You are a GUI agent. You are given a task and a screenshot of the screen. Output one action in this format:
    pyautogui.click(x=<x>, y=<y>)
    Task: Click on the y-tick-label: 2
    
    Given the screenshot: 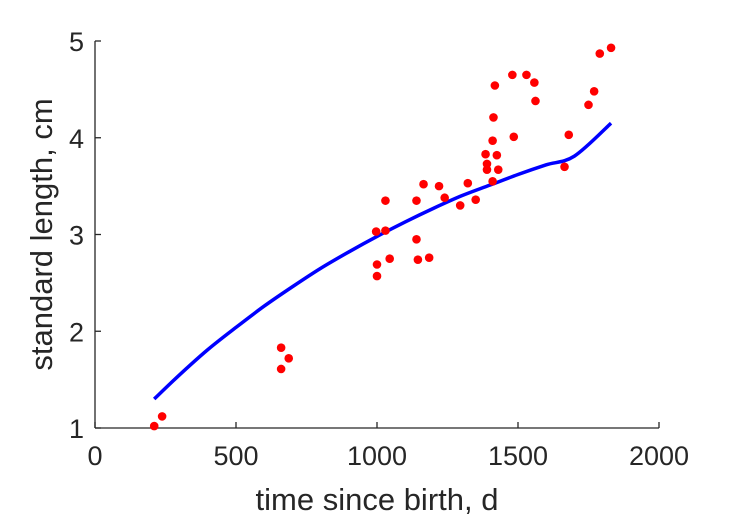 What is the action you would take?
    pyautogui.click(x=76, y=332)
    